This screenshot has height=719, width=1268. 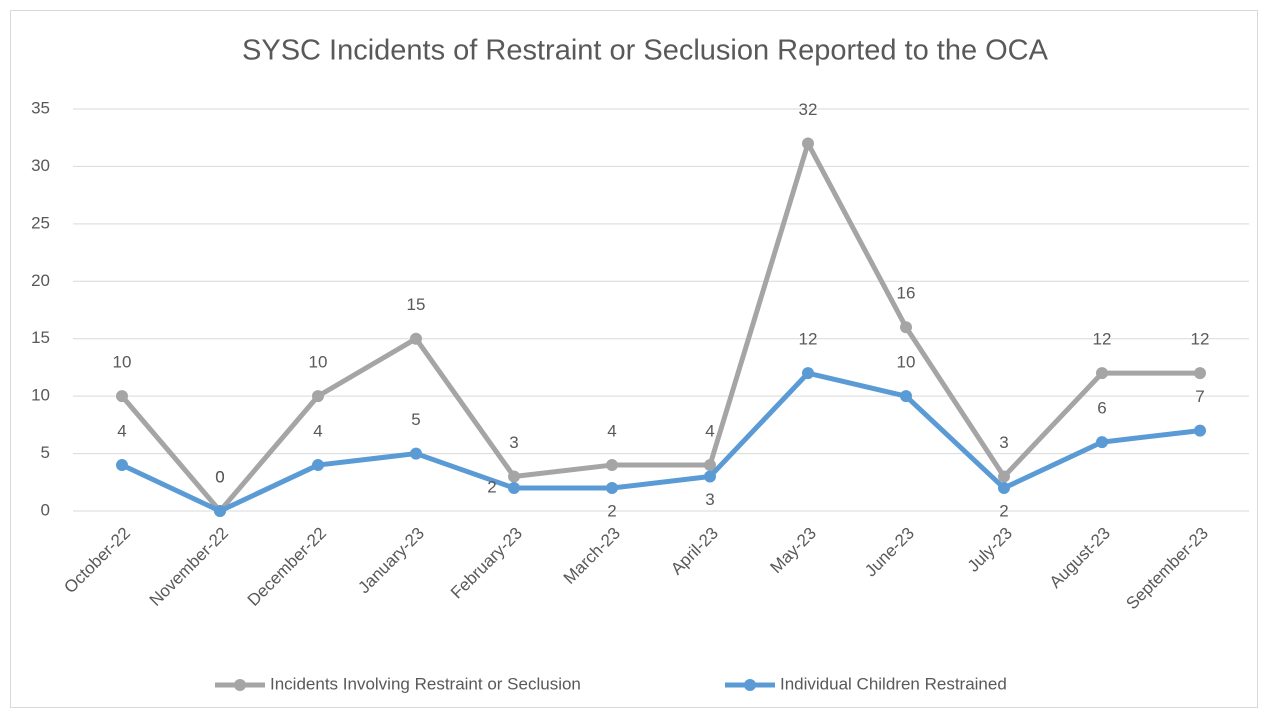 What do you see at coordinates (45, 509) in the screenshot?
I see `y-tick-label: 0` at bounding box center [45, 509].